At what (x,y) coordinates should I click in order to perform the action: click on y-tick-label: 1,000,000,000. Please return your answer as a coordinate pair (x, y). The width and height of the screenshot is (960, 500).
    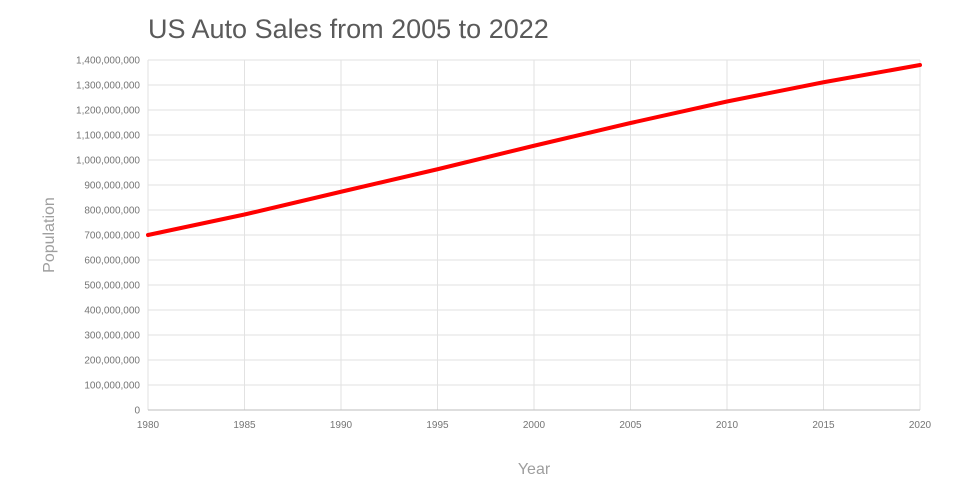
    Looking at the image, I should click on (108, 161).